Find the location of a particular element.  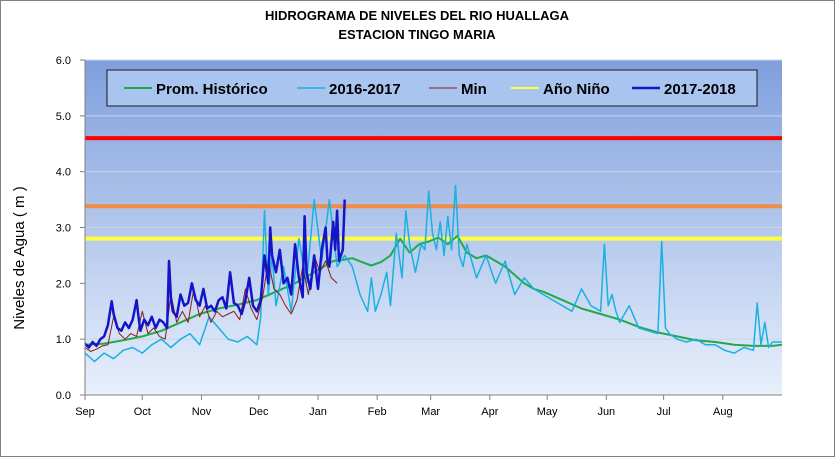

y-tick-label: 6.0 is located at coordinates (63, 61).